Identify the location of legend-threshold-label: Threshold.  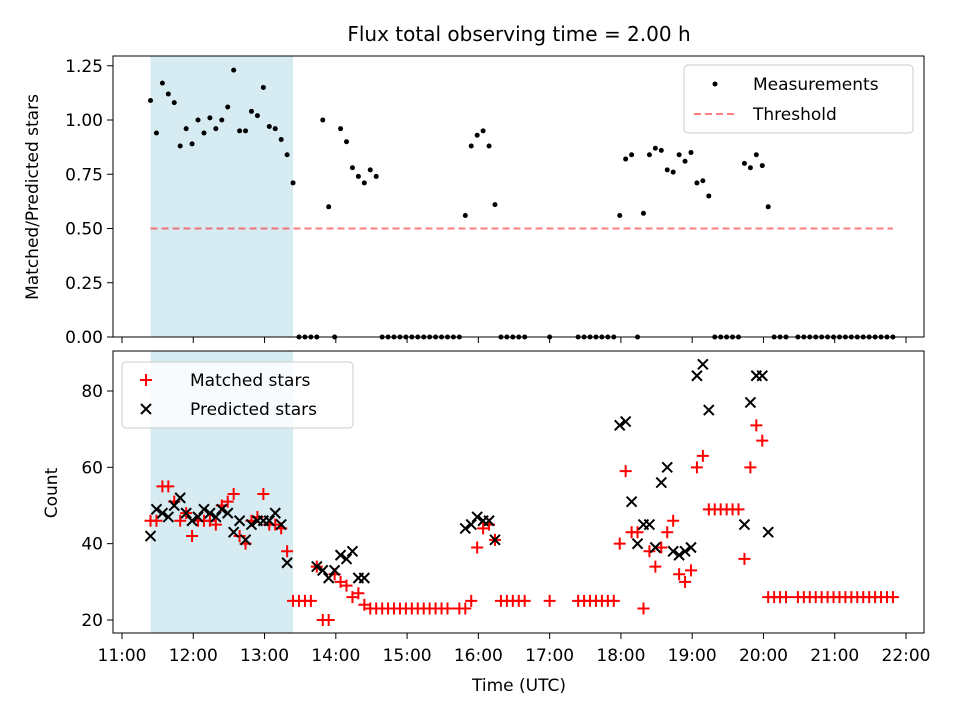
(794, 115).